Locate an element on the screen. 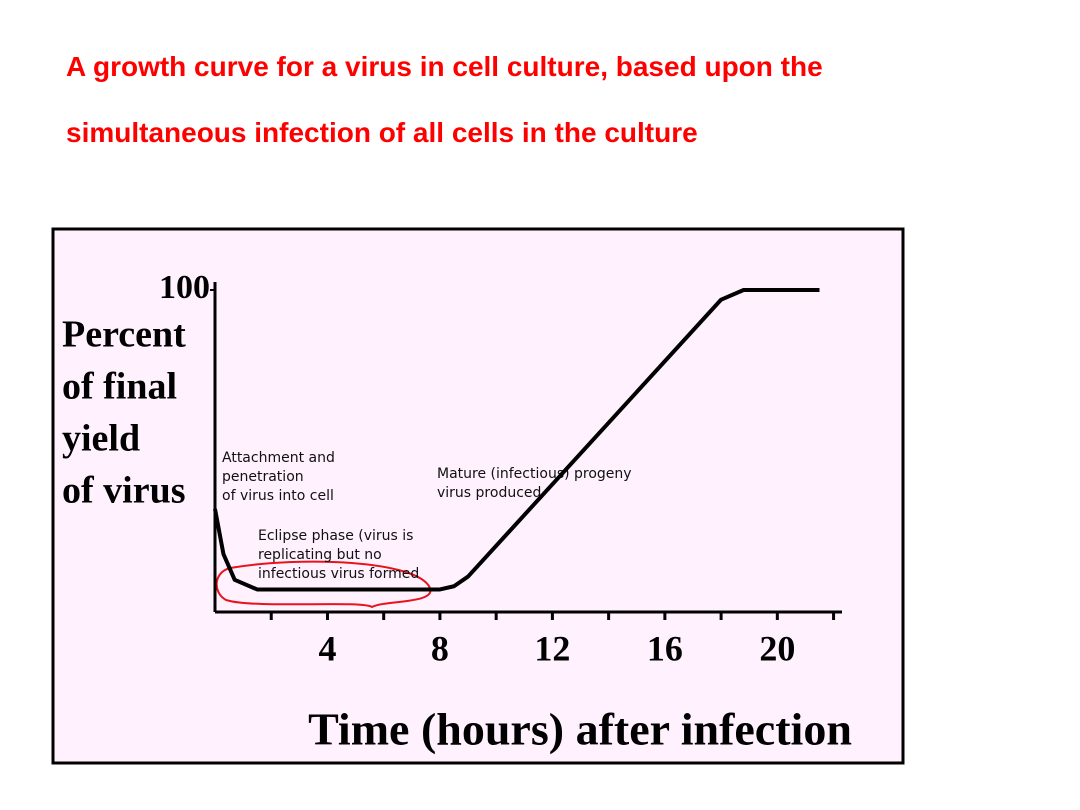 The height and width of the screenshot is (810, 1080). x-tick-label: 4 is located at coordinates (327, 648).